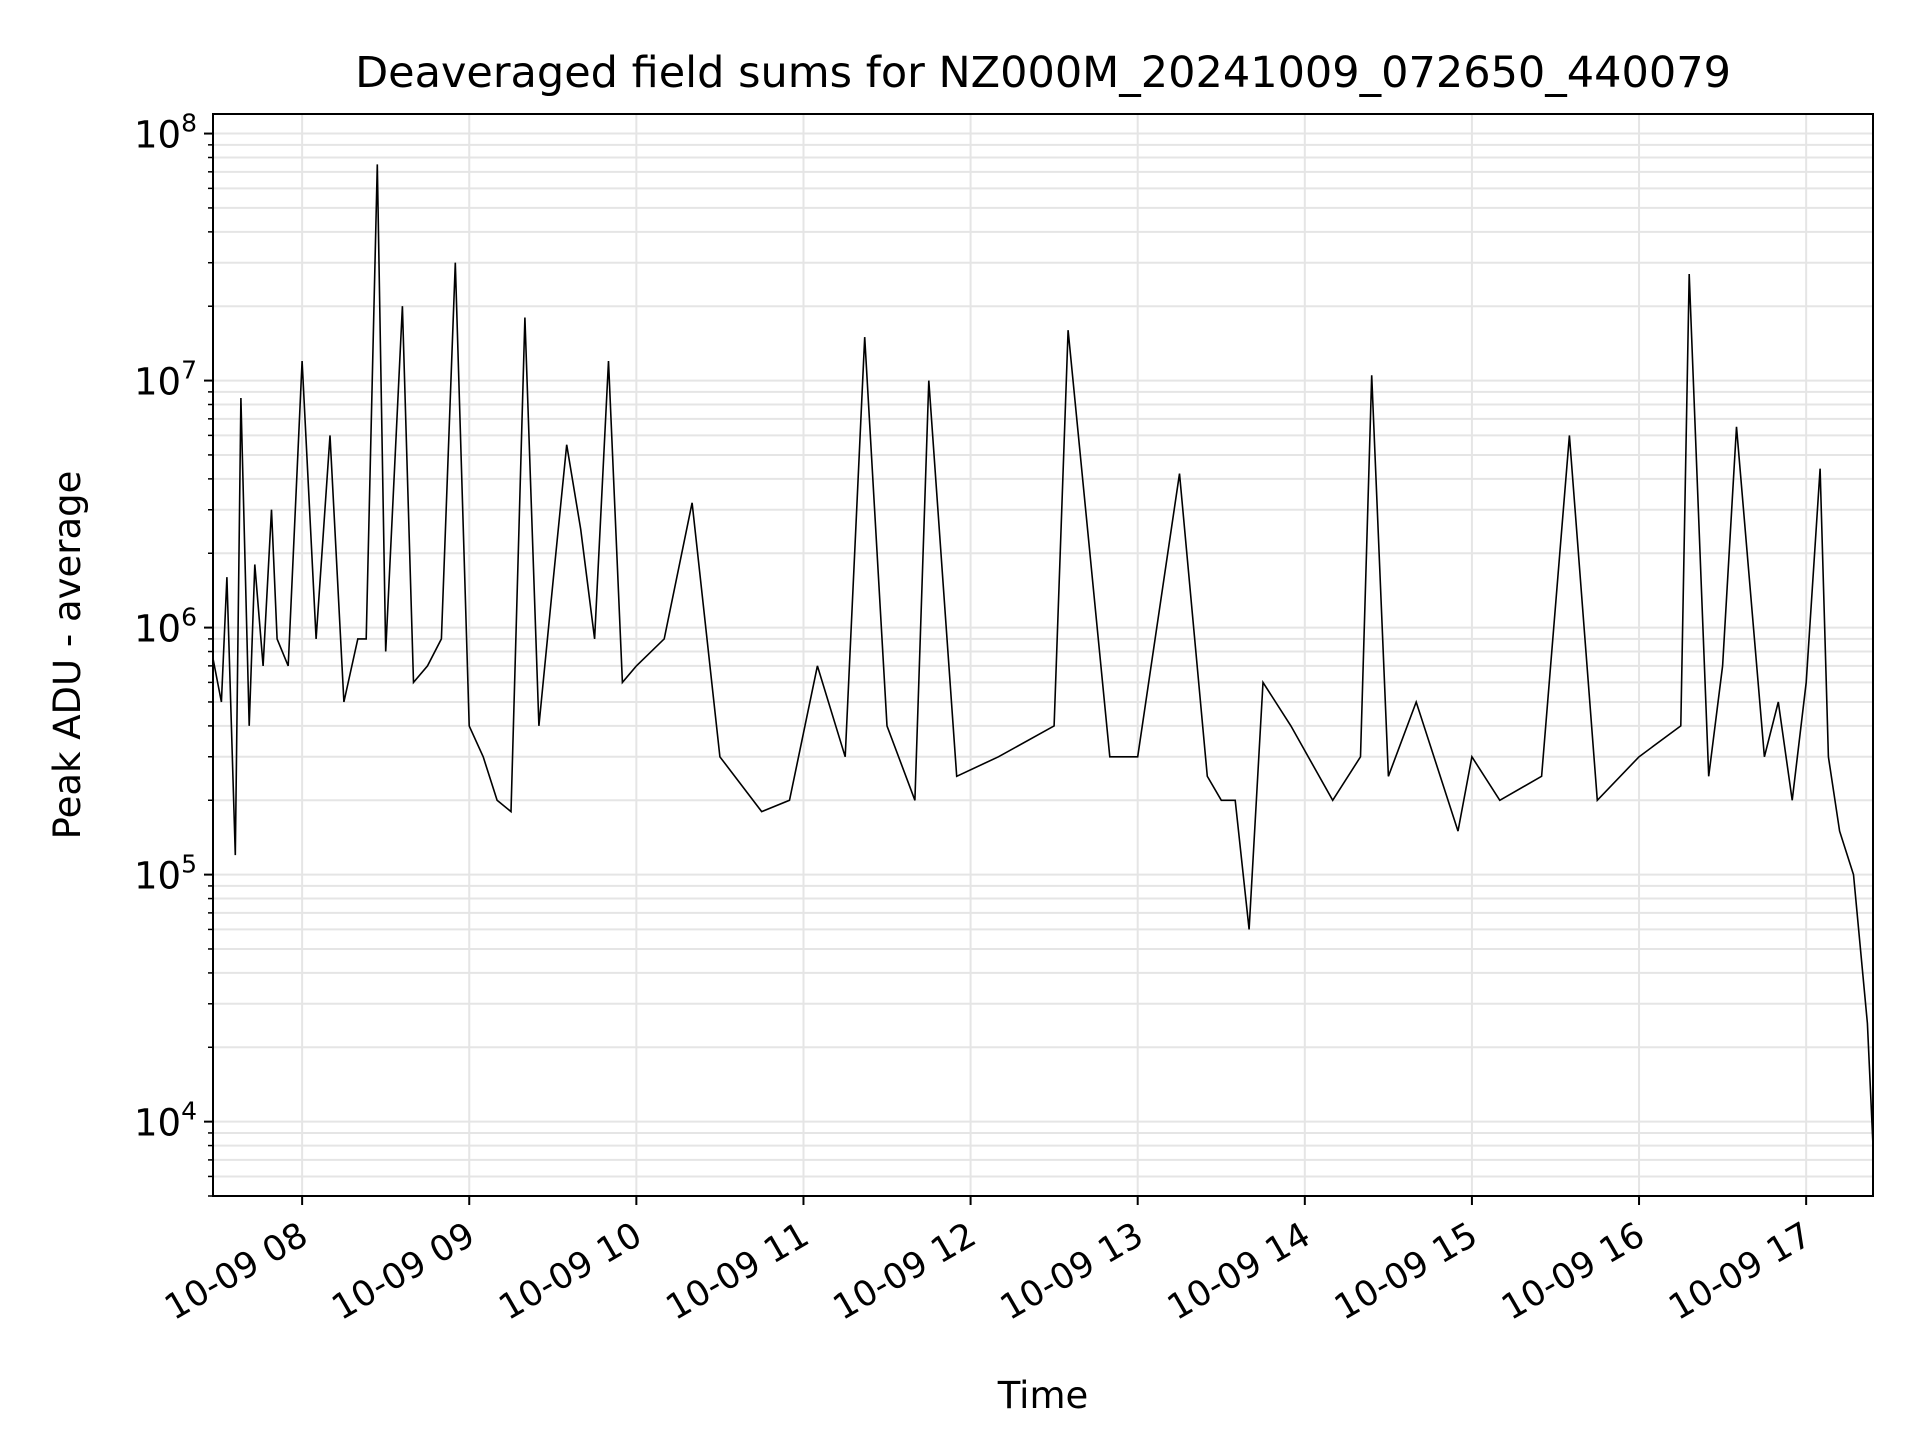  Describe the element at coordinates (165, 133) in the screenshot. I see `y-tick-label: 10⁸` at that location.